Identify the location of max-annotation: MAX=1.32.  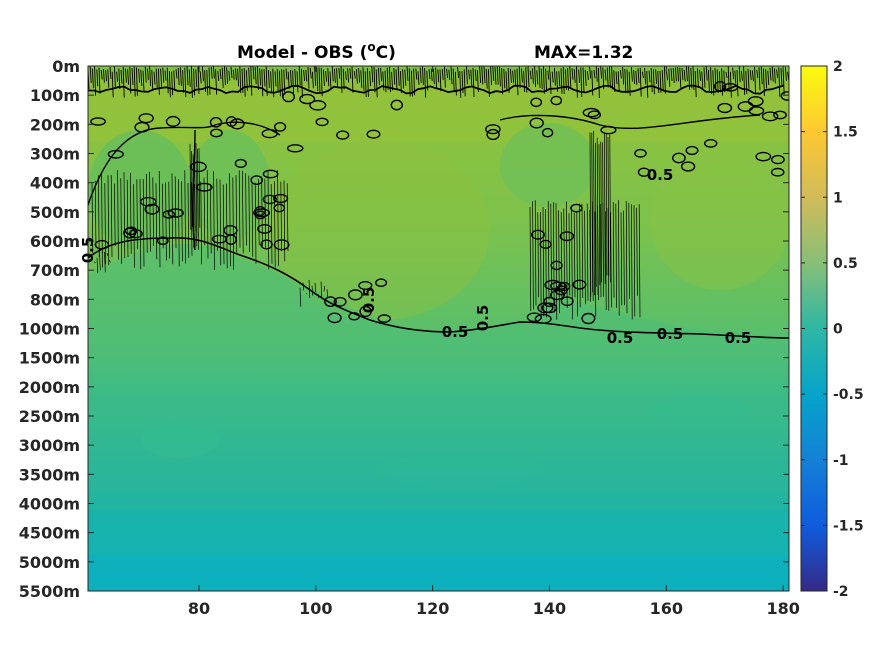
(583, 53).